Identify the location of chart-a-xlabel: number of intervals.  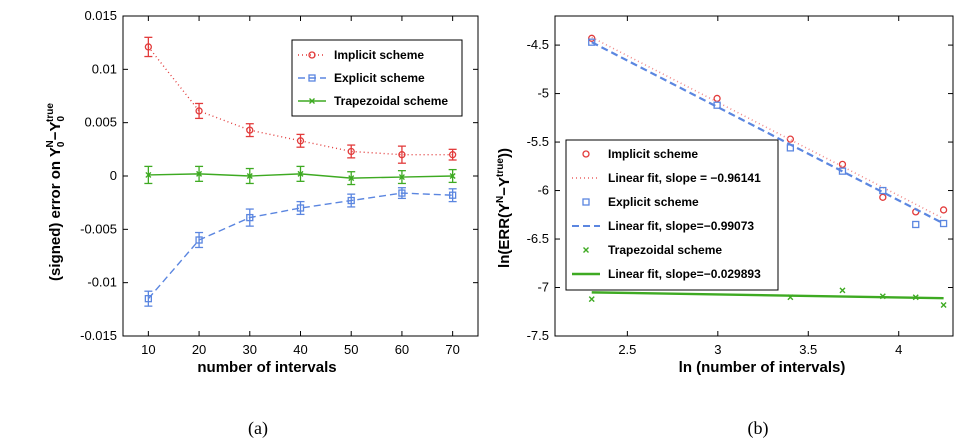
(266, 367).